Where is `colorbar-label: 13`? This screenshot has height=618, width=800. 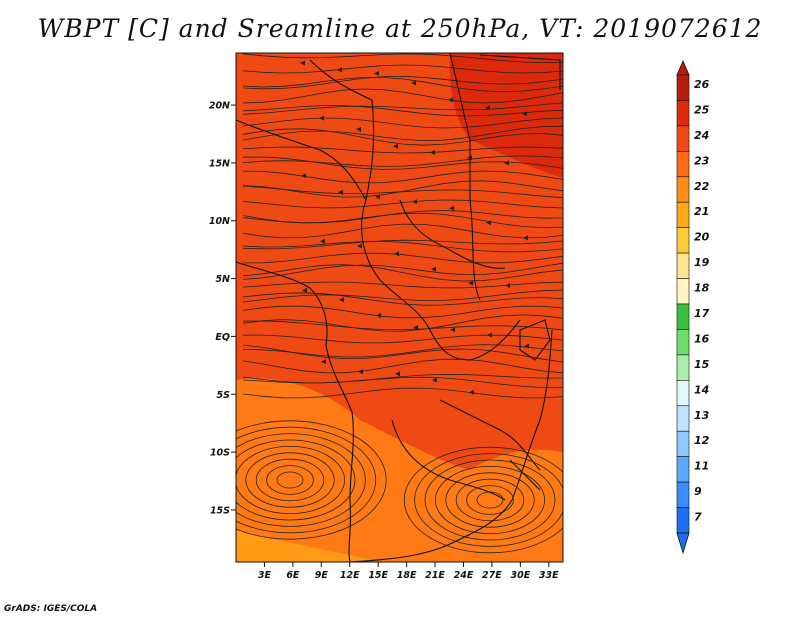 colorbar-label: 13 is located at coordinates (702, 415).